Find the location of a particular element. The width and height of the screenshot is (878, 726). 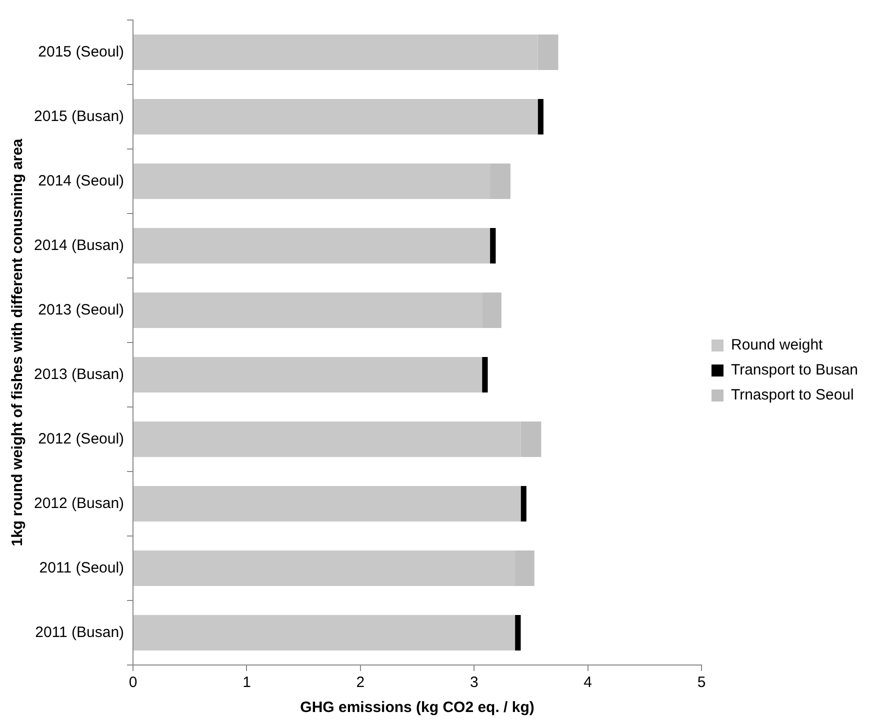

x-tick-label: 4 is located at coordinates (588, 683).